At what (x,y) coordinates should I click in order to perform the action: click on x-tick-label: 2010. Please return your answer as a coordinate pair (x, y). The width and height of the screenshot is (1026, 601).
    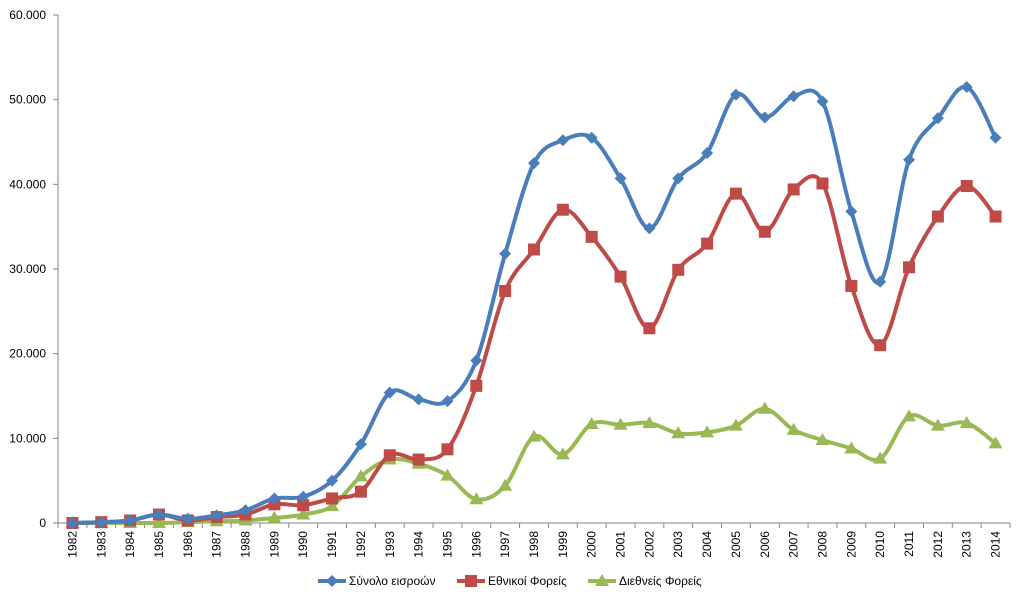
    Looking at the image, I should click on (880, 544).